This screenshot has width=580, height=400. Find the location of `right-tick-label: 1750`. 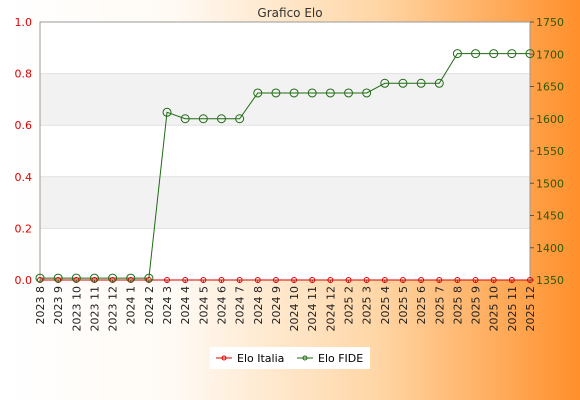

right-tick-label: 1750 is located at coordinates (550, 22).